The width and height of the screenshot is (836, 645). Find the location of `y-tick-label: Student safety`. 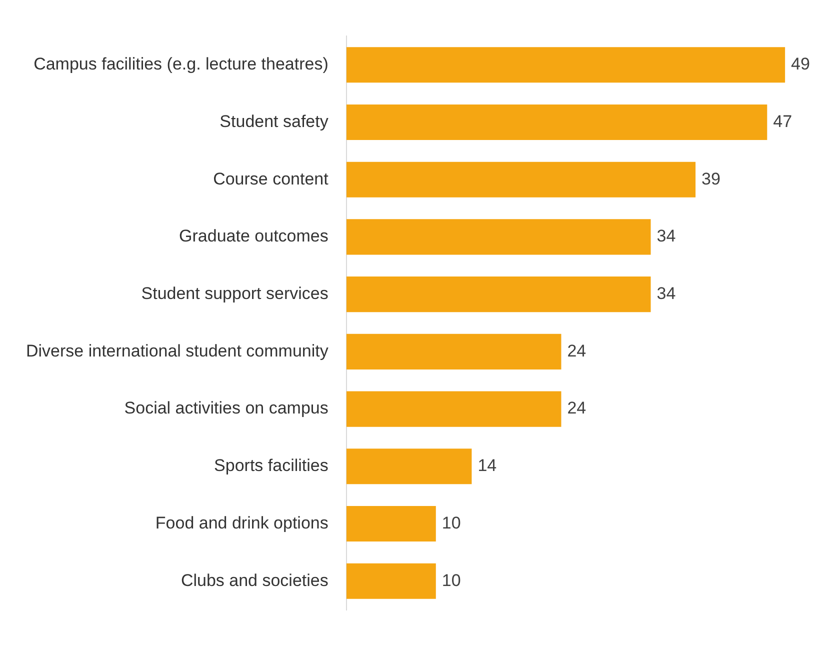

y-tick-label: Student safety is located at coordinates (274, 121).